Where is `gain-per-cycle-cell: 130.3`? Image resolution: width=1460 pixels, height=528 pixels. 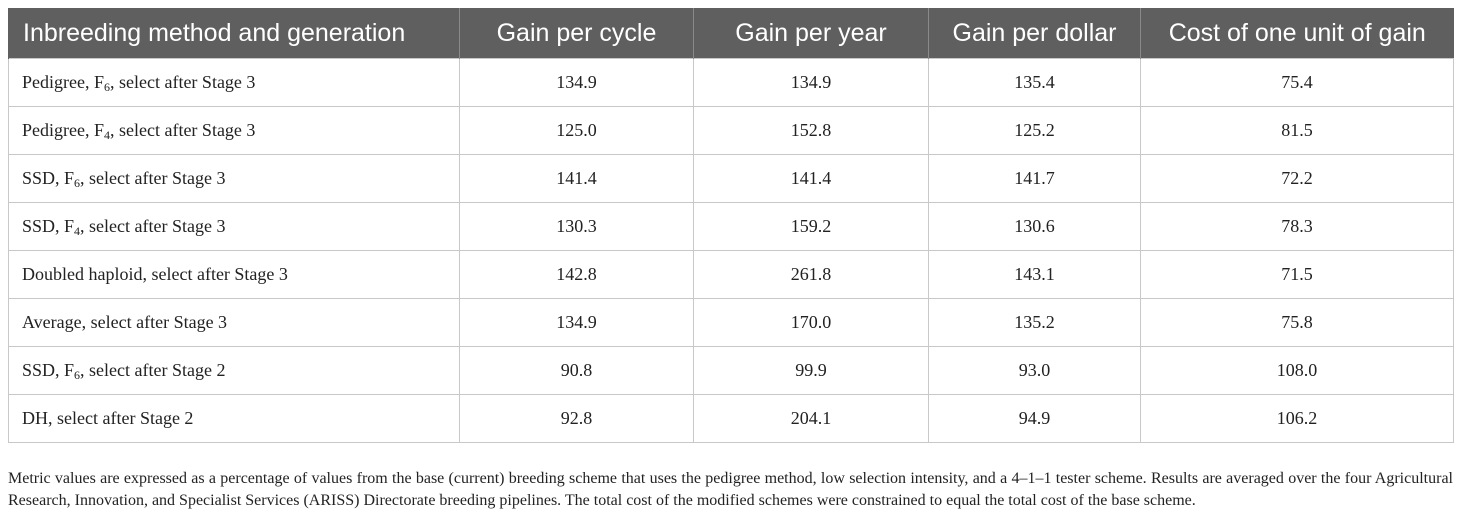
gain-per-cycle-cell: 130.3 is located at coordinates (576, 226).